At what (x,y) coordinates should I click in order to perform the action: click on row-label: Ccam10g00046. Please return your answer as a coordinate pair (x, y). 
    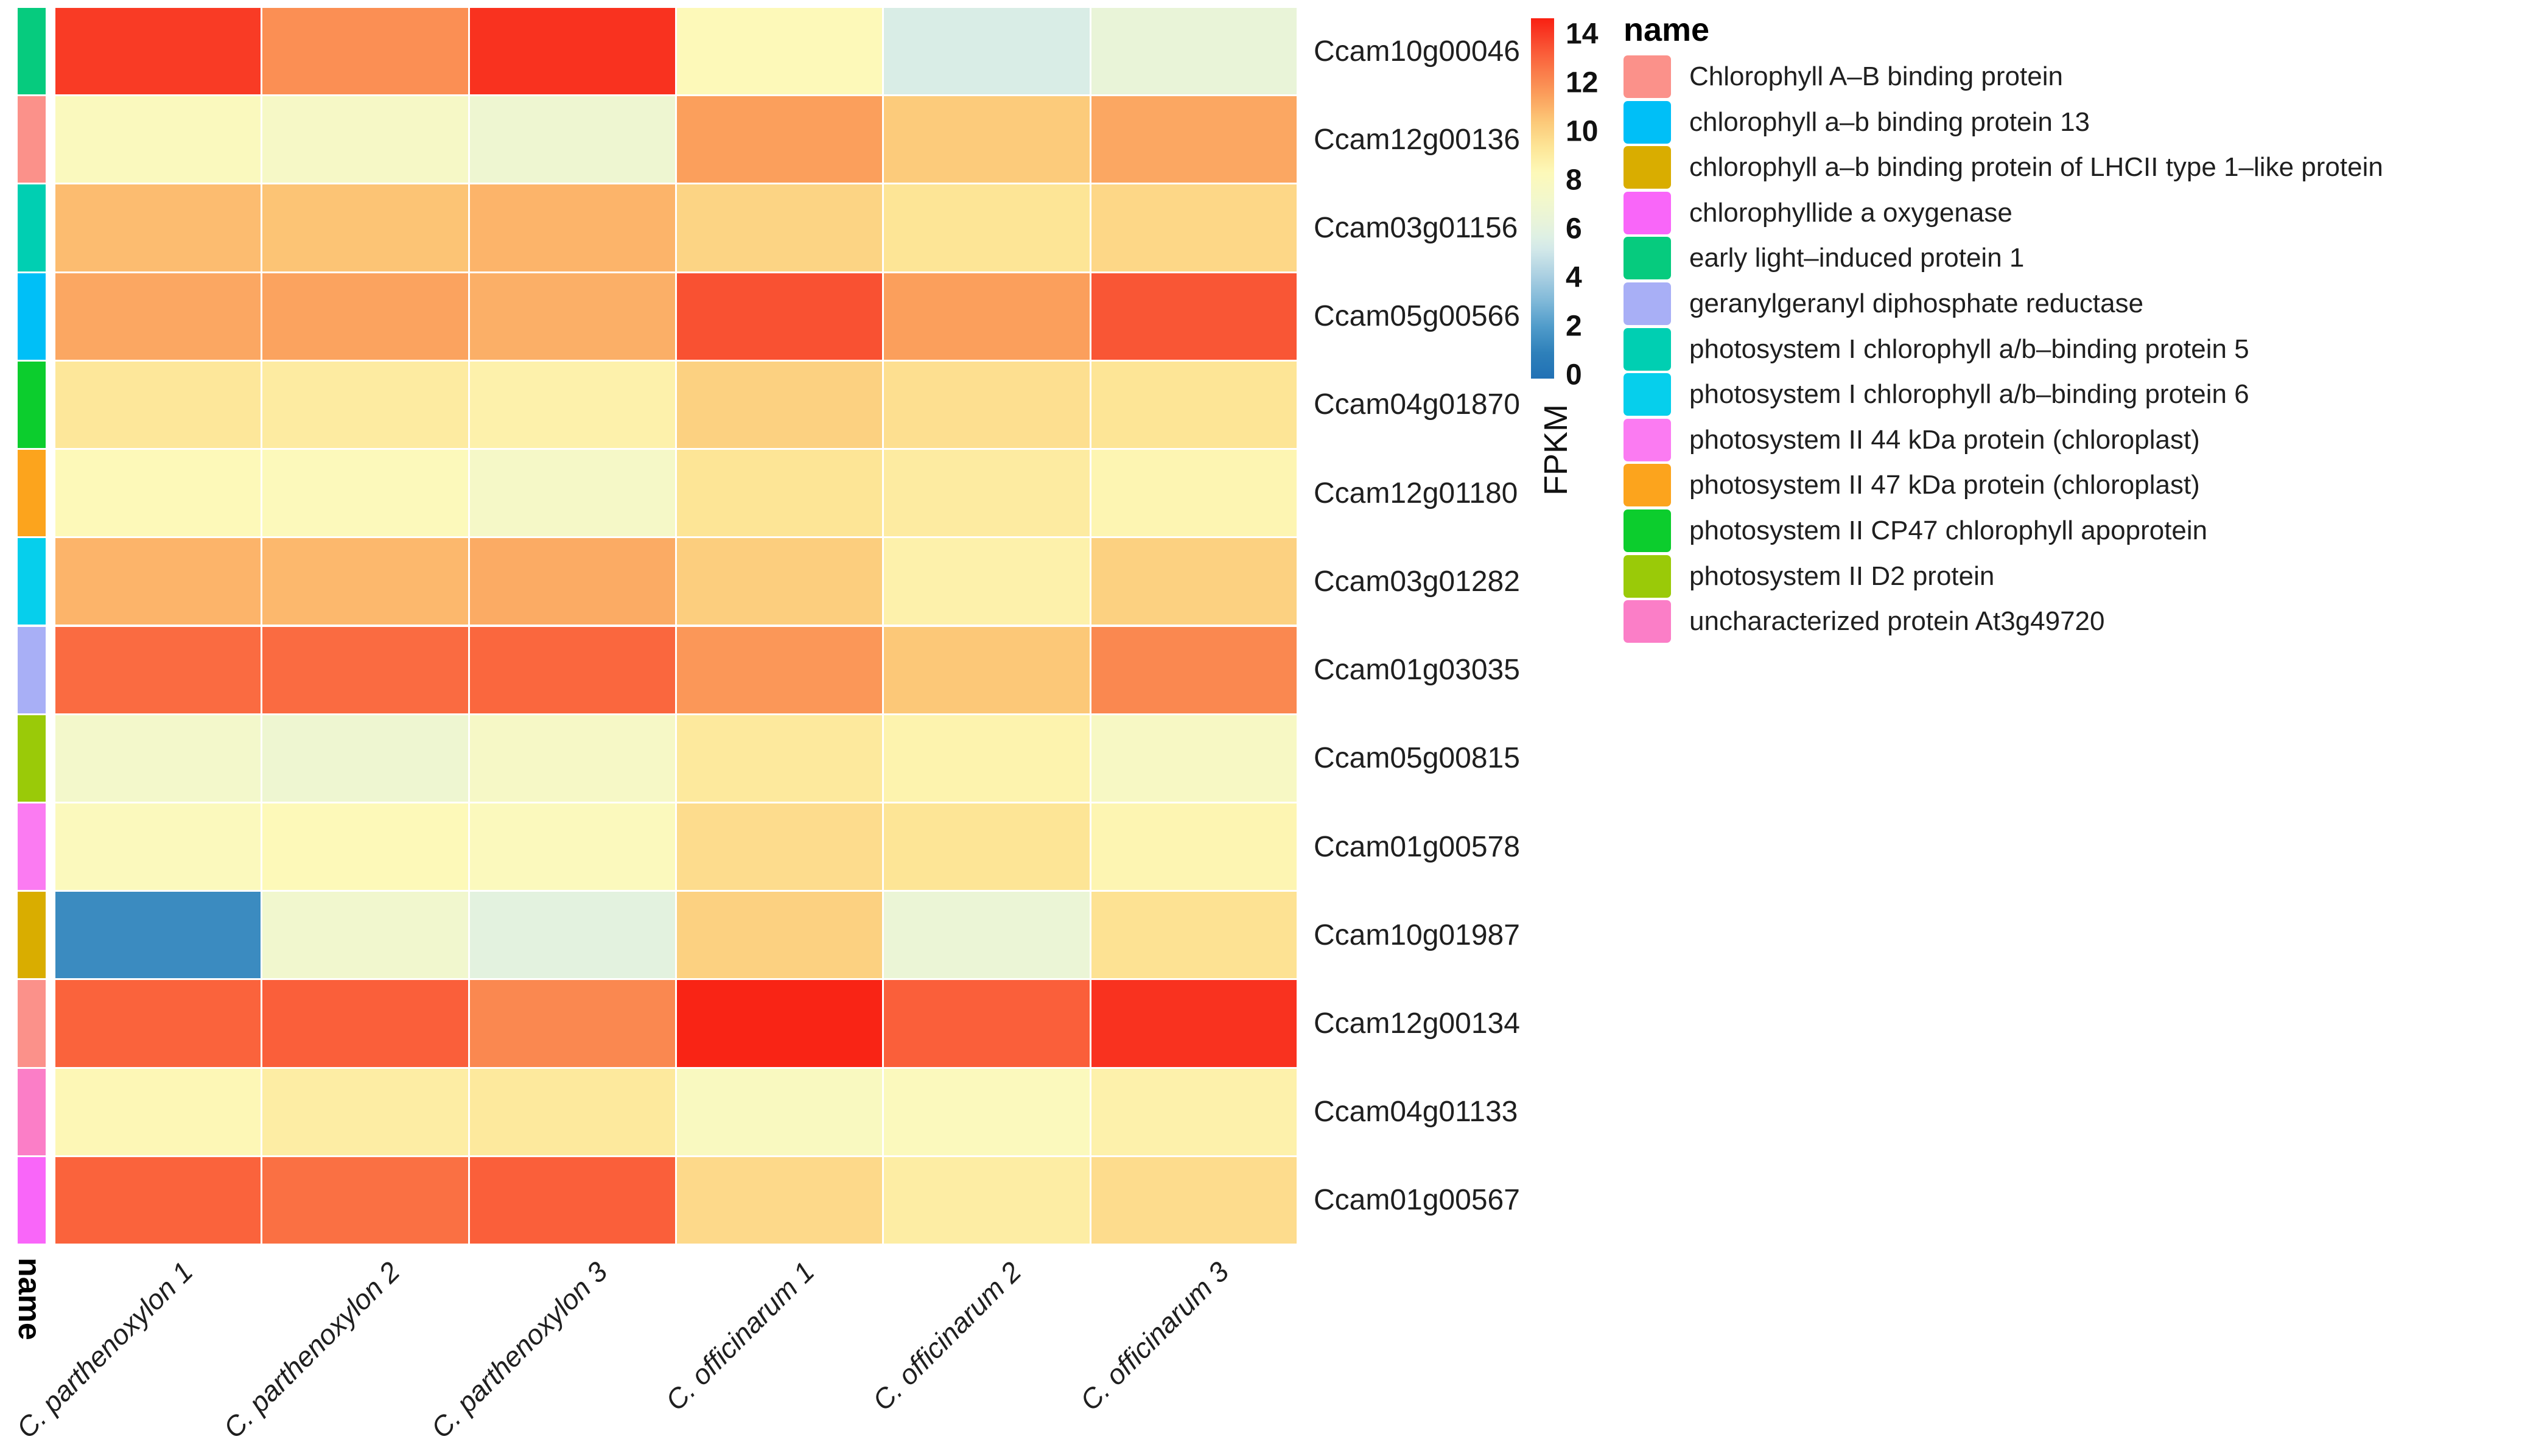
    Looking at the image, I should click on (1417, 51).